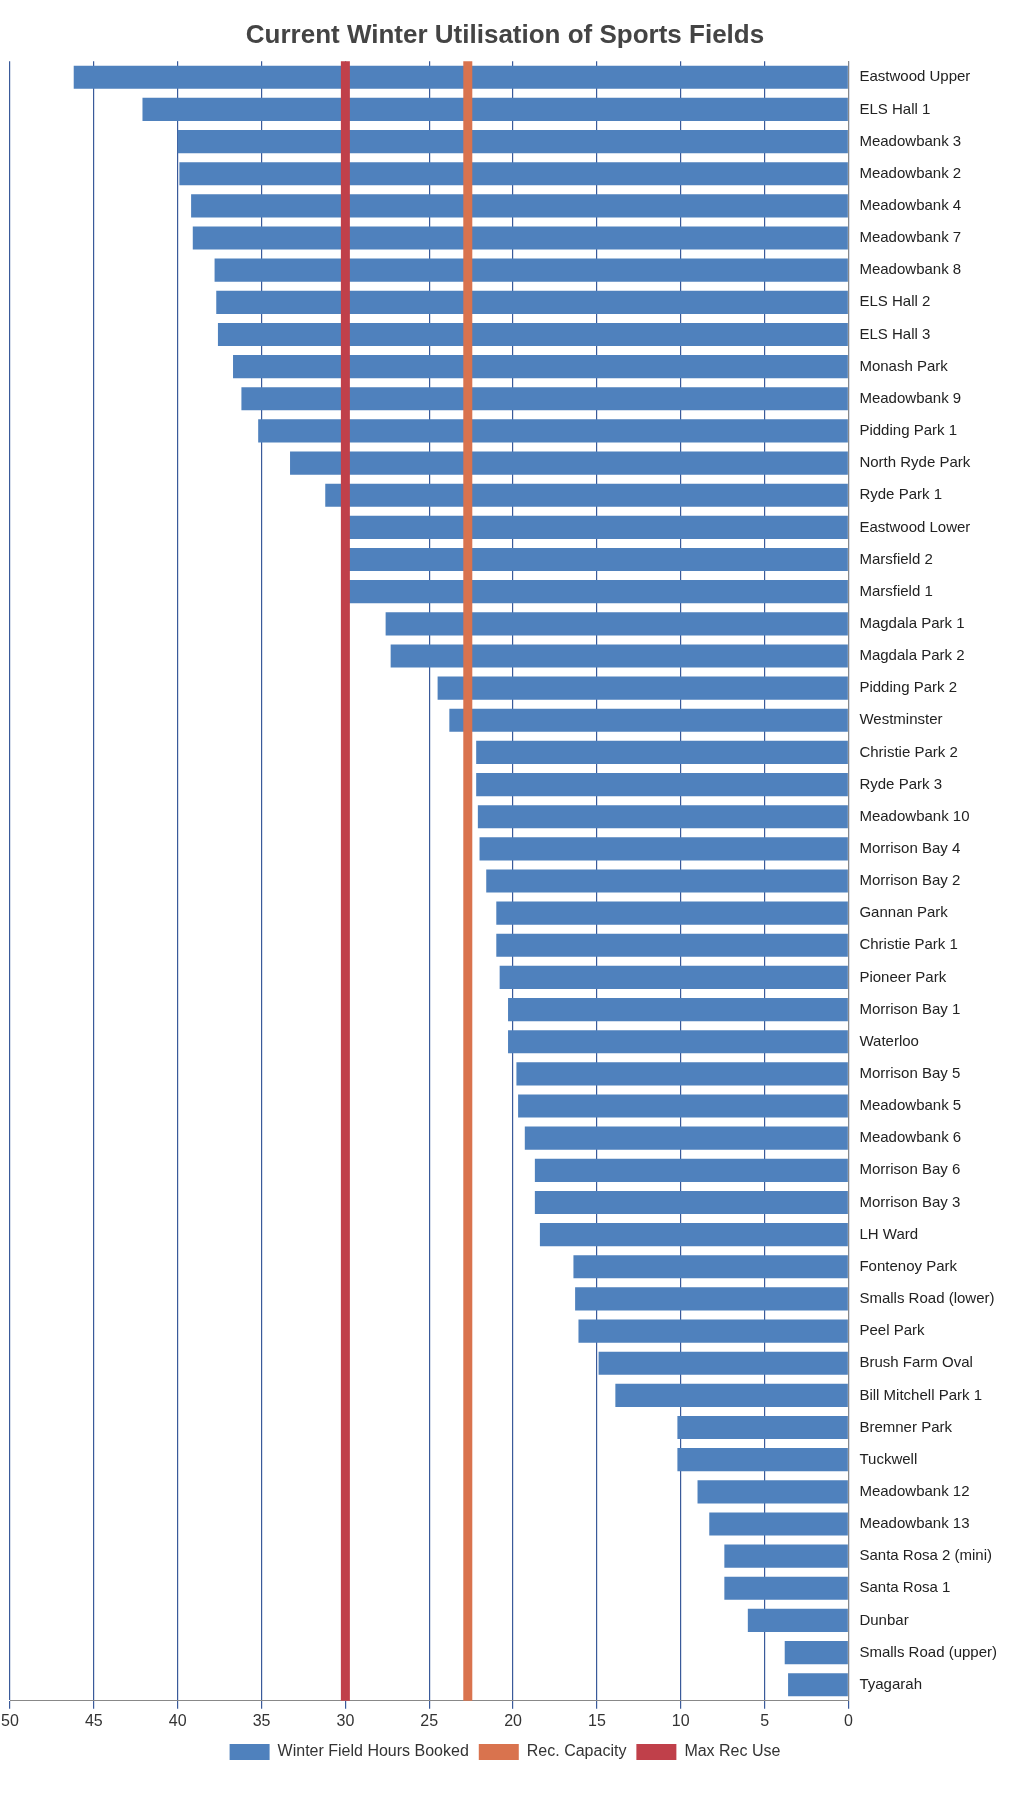  What do you see at coordinates (920, 1394) in the screenshot?
I see `y-tick-label: Bill Mitchell Park 1` at bounding box center [920, 1394].